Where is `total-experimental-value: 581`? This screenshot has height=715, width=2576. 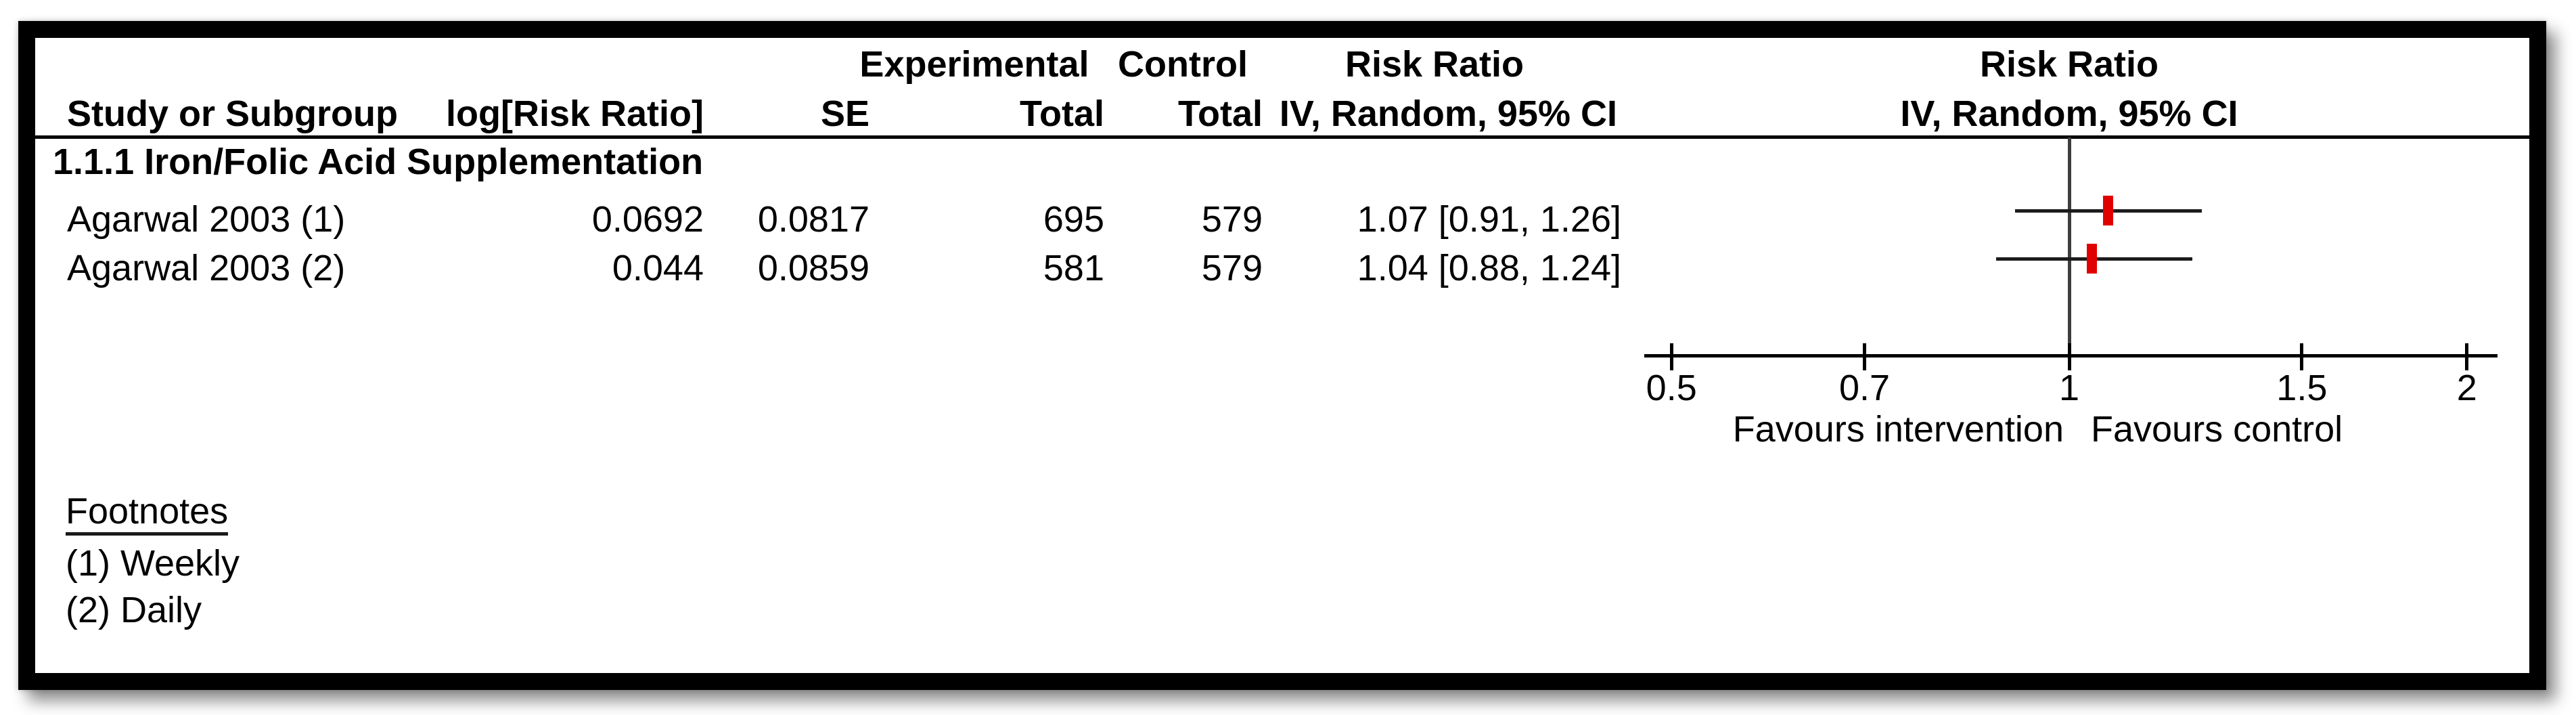 total-experimental-value: 581 is located at coordinates (1073, 268).